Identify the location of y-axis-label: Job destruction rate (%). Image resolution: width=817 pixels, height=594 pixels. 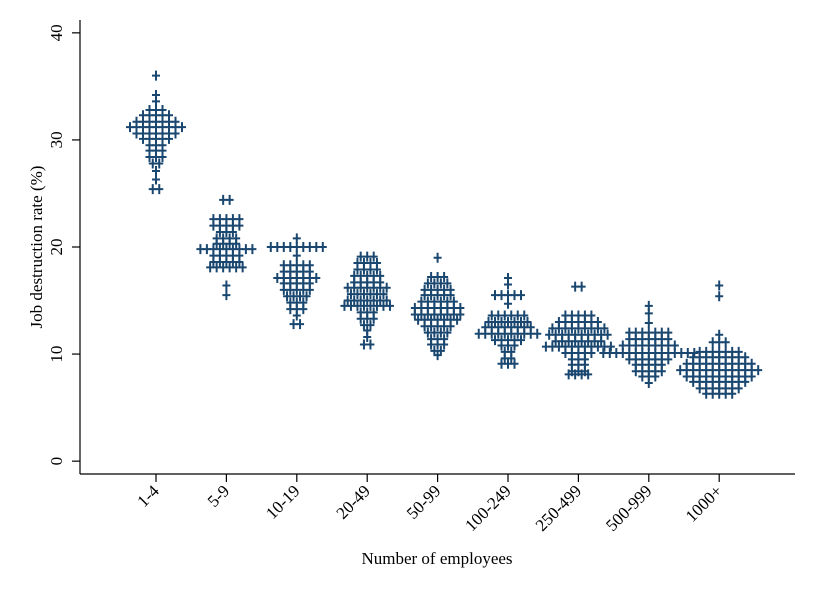
(36, 247).